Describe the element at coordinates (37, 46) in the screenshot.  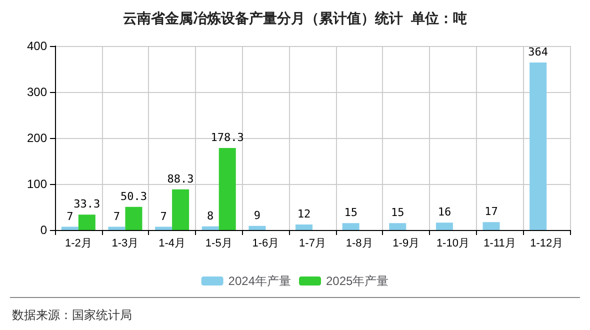
I see `y-tick-label: 400` at that location.